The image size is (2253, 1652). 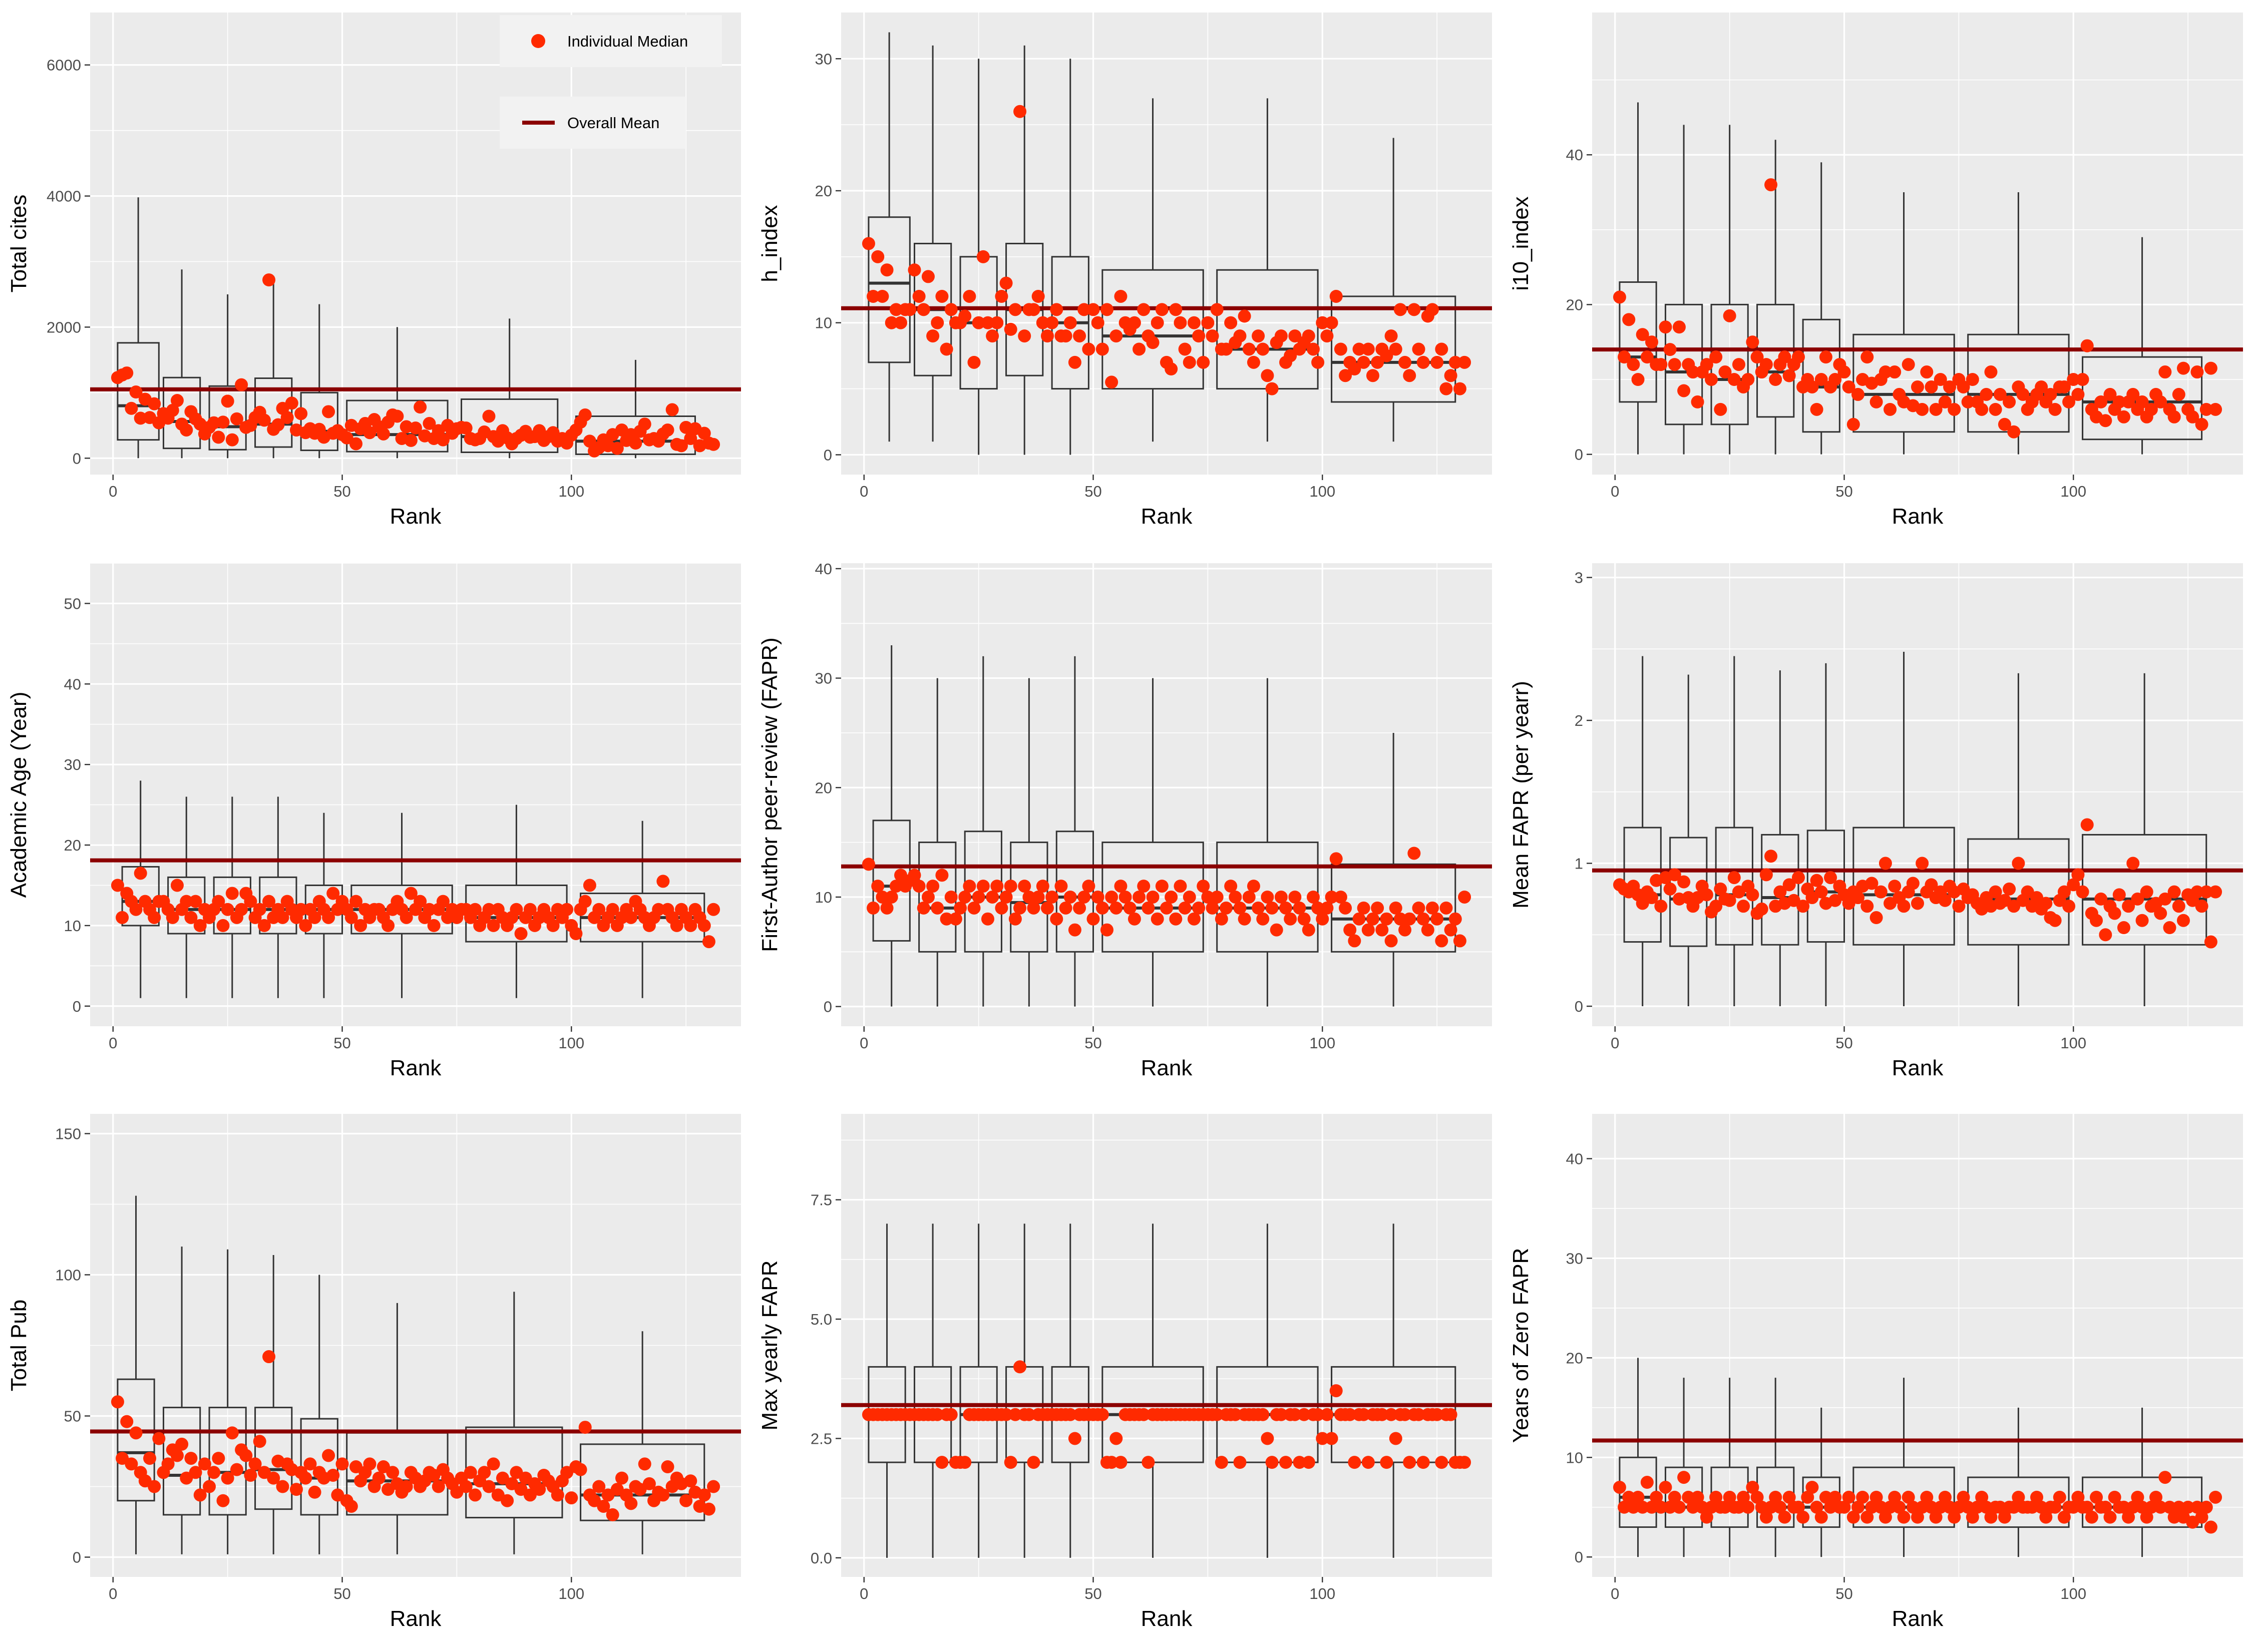 What do you see at coordinates (342, 491) in the screenshot?
I see `x-tick-label: 50` at bounding box center [342, 491].